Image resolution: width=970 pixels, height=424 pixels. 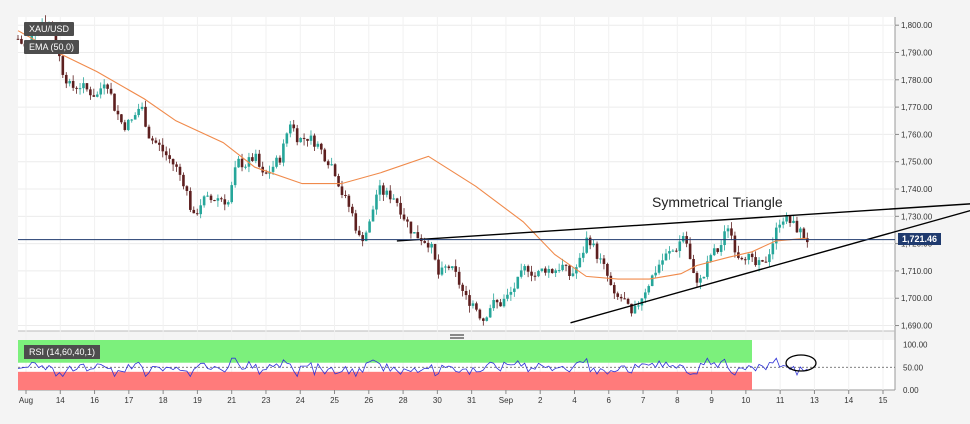 I want to click on time-tick-label: Aug, so click(x=26, y=400).